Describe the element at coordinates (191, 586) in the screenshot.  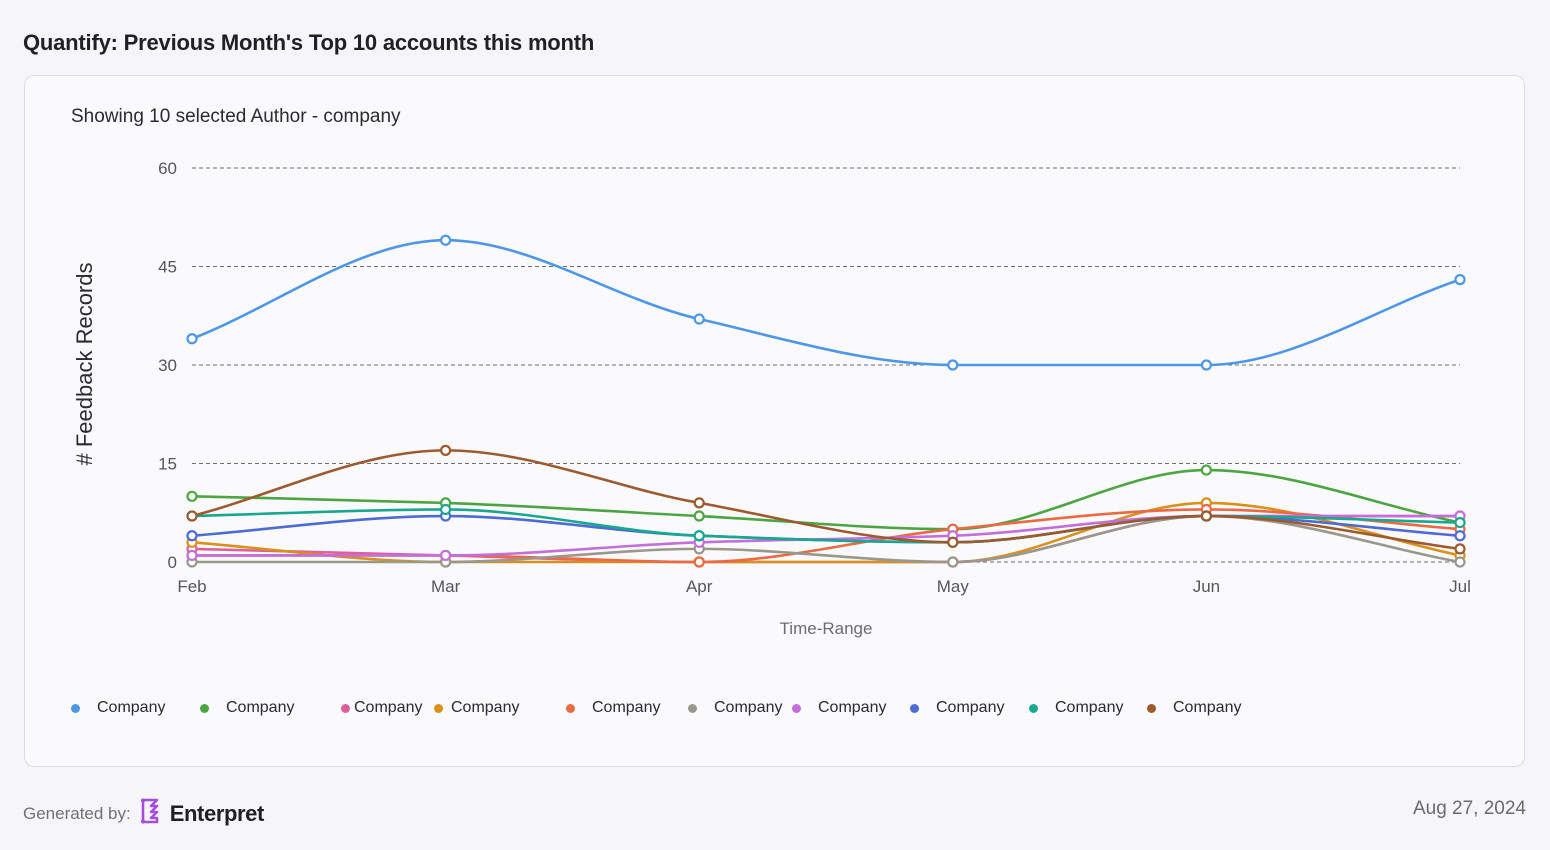
I see `x-tick-label: Feb` at that location.